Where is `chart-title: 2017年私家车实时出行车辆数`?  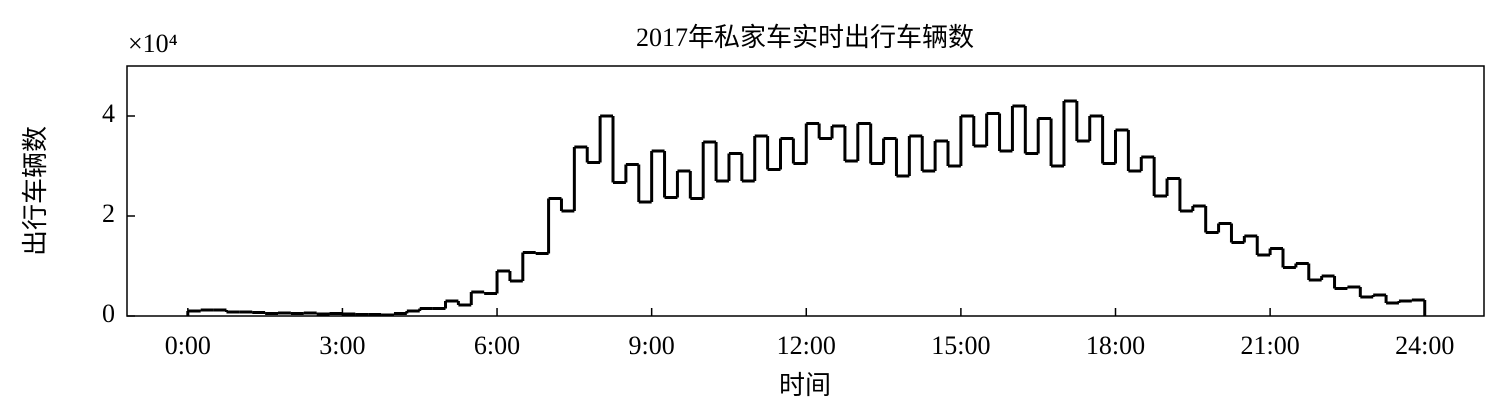 chart-title: 2017年私家车实时出行车辆数 is located at coordinates (805, 37).